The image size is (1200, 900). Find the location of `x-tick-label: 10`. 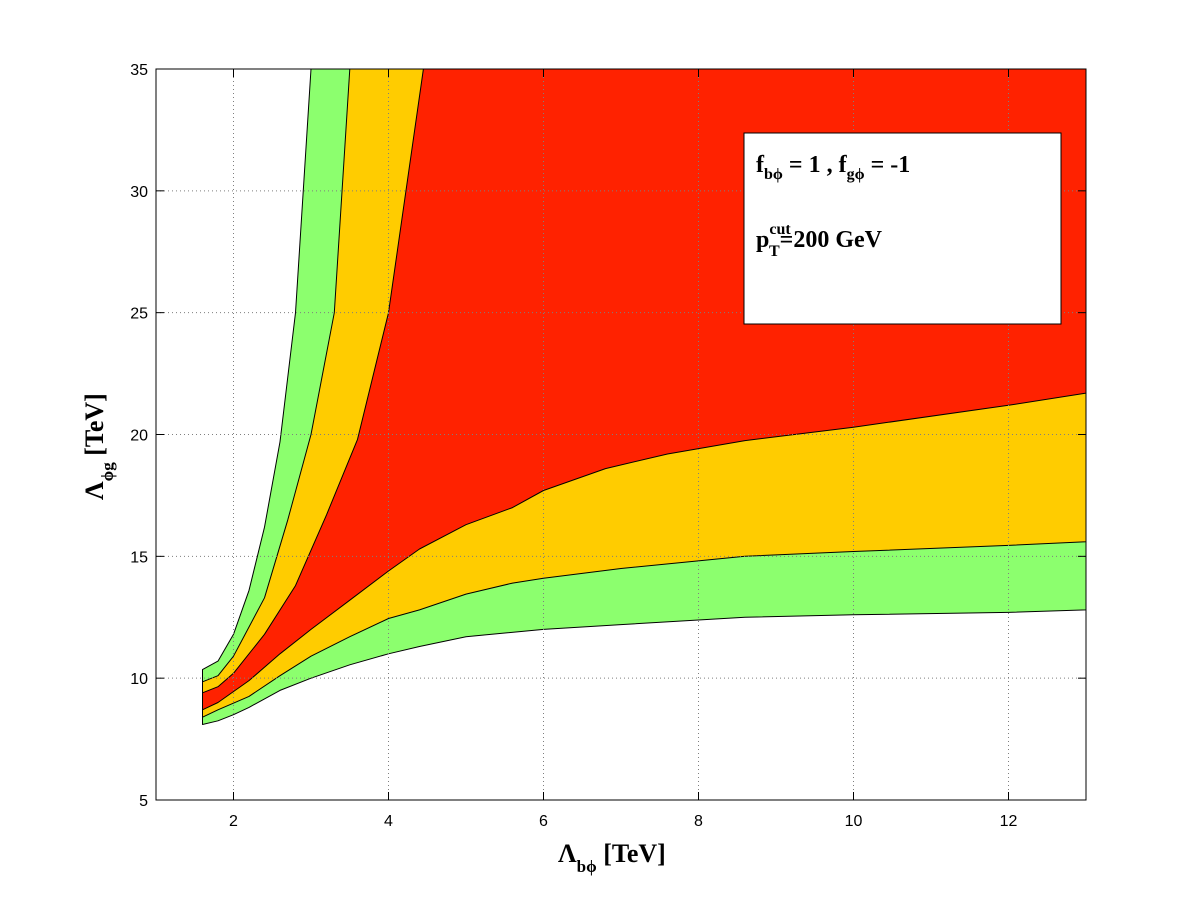

x-tick-label: 10 is located at coordinates (854, 821).